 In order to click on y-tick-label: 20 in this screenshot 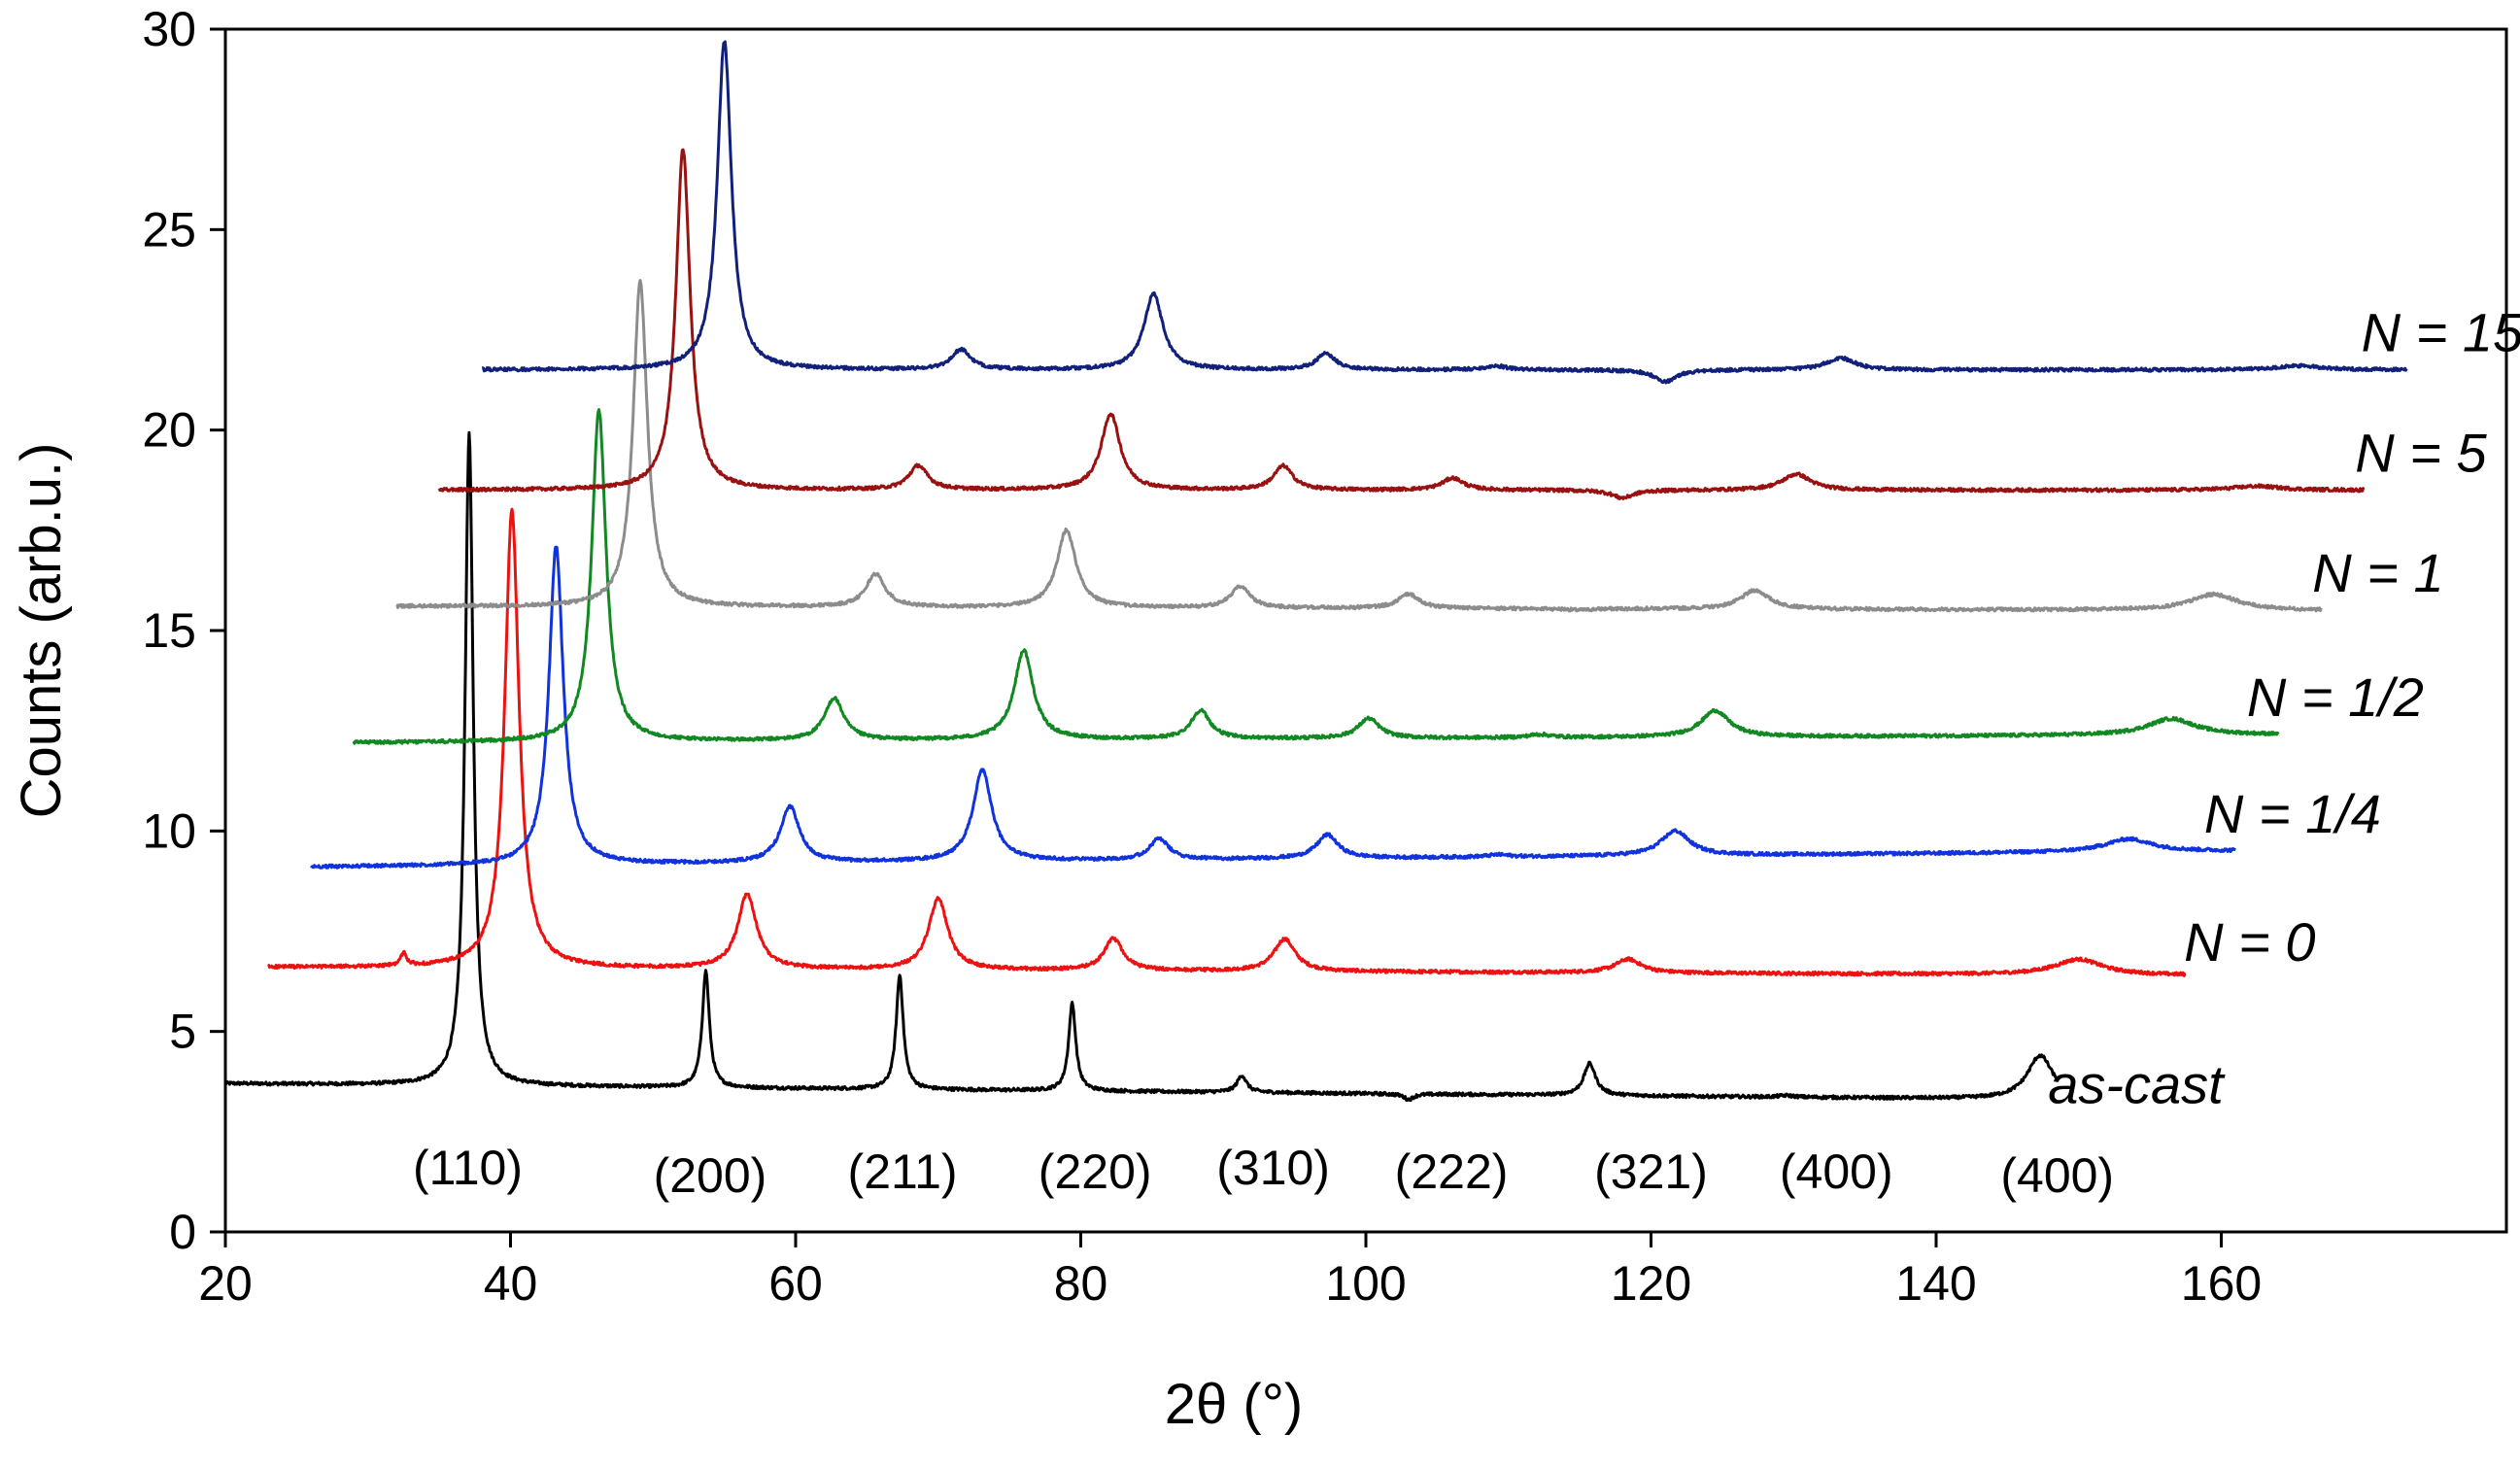, I will do `click(169, 430)`.